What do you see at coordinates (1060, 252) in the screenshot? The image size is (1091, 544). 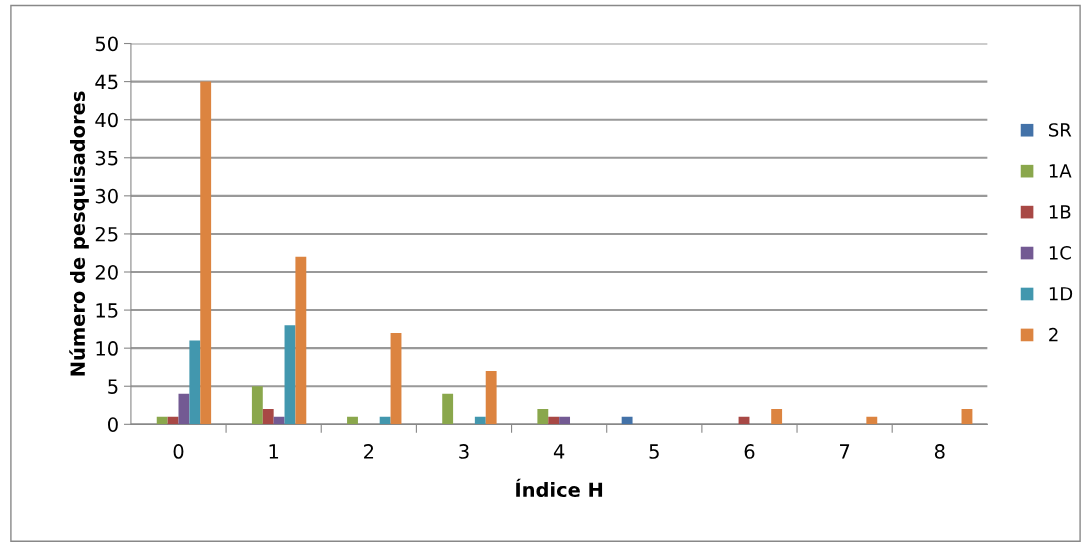 I see `legend-label: 1C` at bounding box center [1060, 252].